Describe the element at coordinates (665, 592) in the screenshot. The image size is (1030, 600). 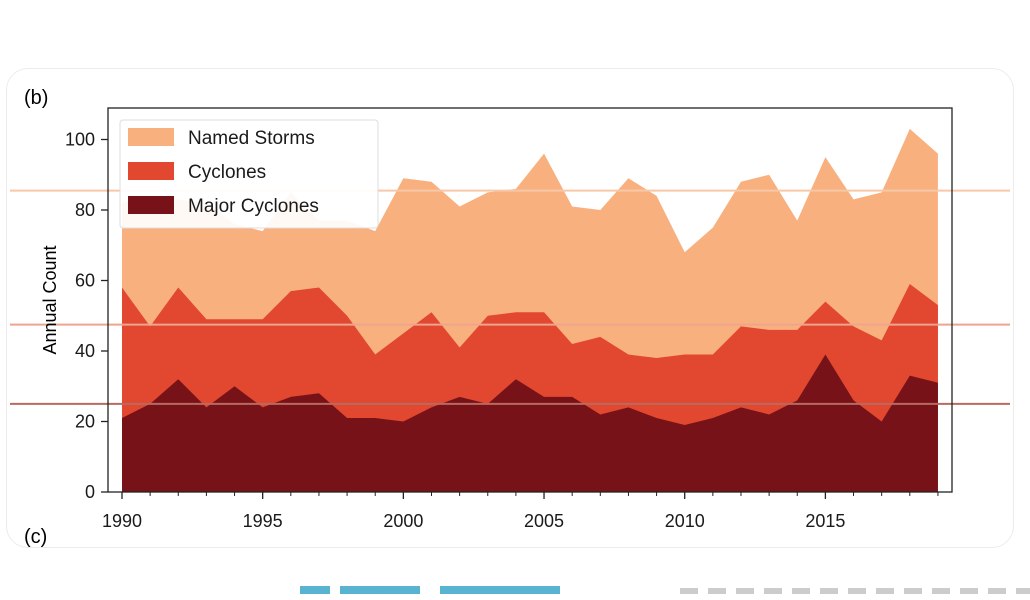
I see `cropped-next-section` at that location.